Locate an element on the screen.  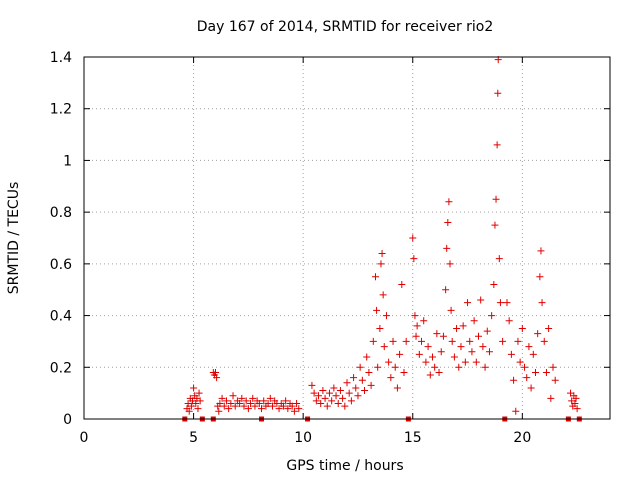
y-tick-label: 0.6 is located at coordinates (61, 265).